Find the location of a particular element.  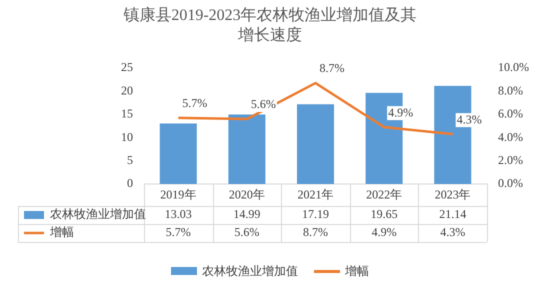

y2-tick-label: 10.0% is located at coordinates (514, 67).